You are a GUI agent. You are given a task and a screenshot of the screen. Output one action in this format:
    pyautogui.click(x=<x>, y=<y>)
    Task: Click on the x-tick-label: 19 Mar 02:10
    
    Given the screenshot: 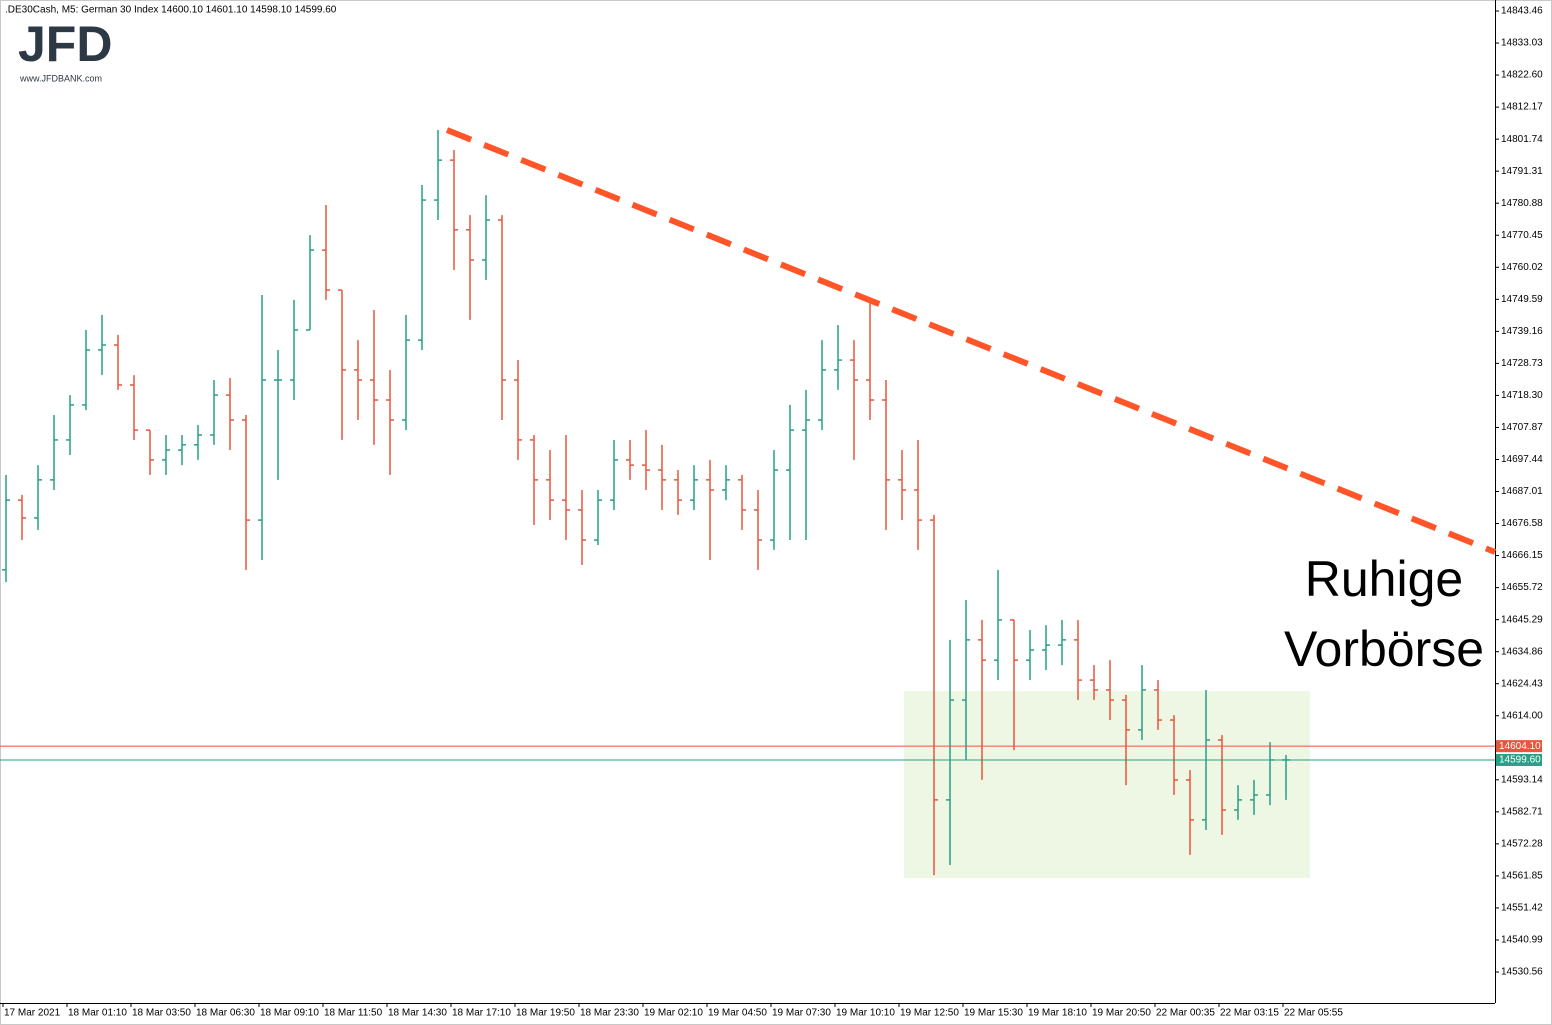 What is the action you would take?
    pyautogui.click(x=673, y=1013)
    